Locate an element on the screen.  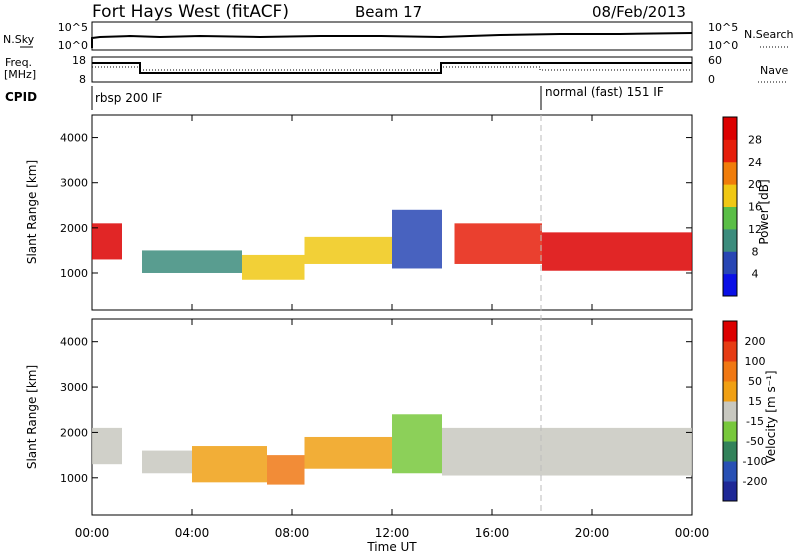
velocity-ytick-label: 4000 is located at coordinates (74, 342).